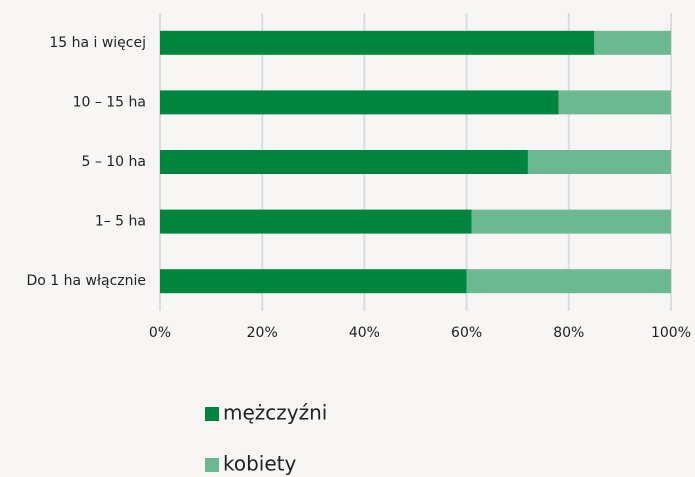 Image resolution: width=695 pixels, height=477 pixels. Describe the element at coordinates (87, 281) in the screenshot. I see `y-tick-label: Do 1 ha włącznie` at that location.